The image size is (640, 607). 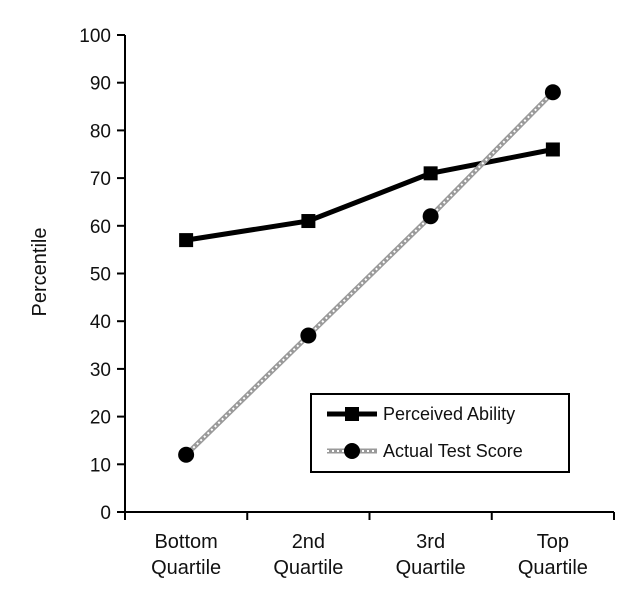 What do you see at coordinates (186, 555) in the screenshot?
I see `x-category-label: Bottom Quartile` at bounding box center [186, 555].